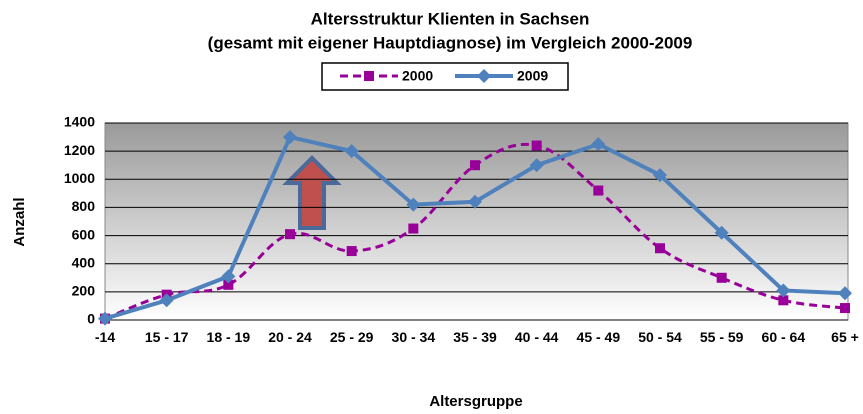 This screenshot has width=863, height=414. I want to click on x-tick-label: 18 - 19, so click(228, 337).